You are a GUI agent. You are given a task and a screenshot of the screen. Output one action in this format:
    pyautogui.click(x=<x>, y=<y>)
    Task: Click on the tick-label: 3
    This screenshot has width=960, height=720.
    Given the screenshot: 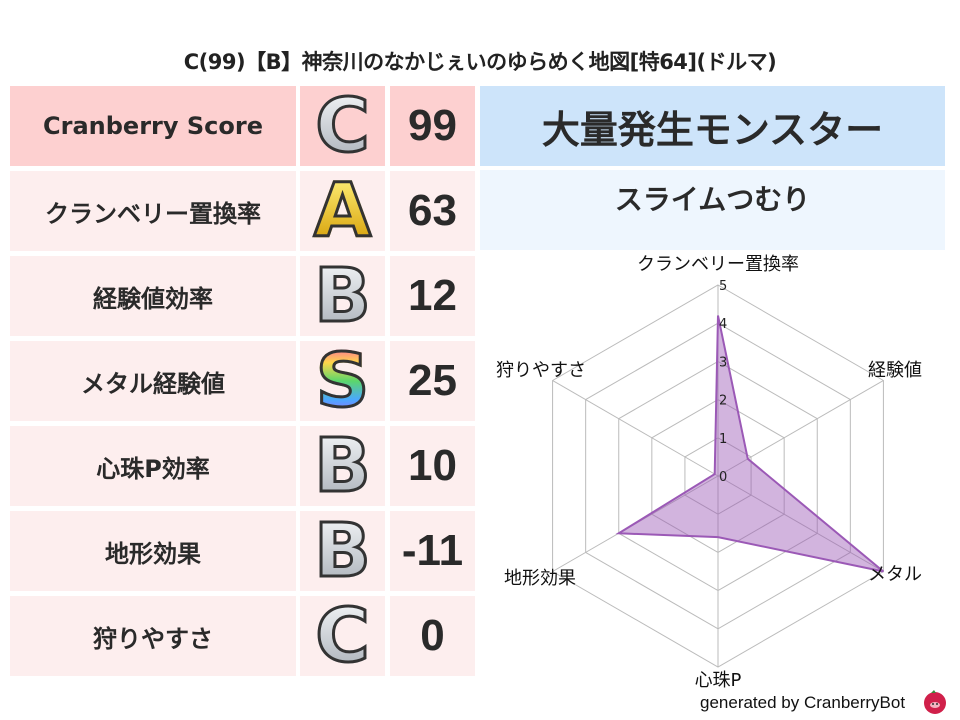 What is the action you would take?
    pyautogui.click(x=723, y=362)
    